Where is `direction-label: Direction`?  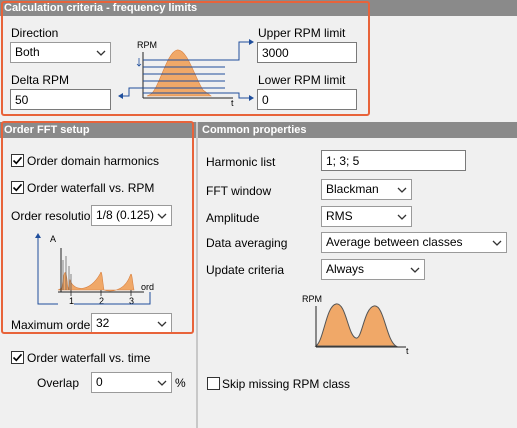
direction-label: Direction is located at coordinates (35, 33).